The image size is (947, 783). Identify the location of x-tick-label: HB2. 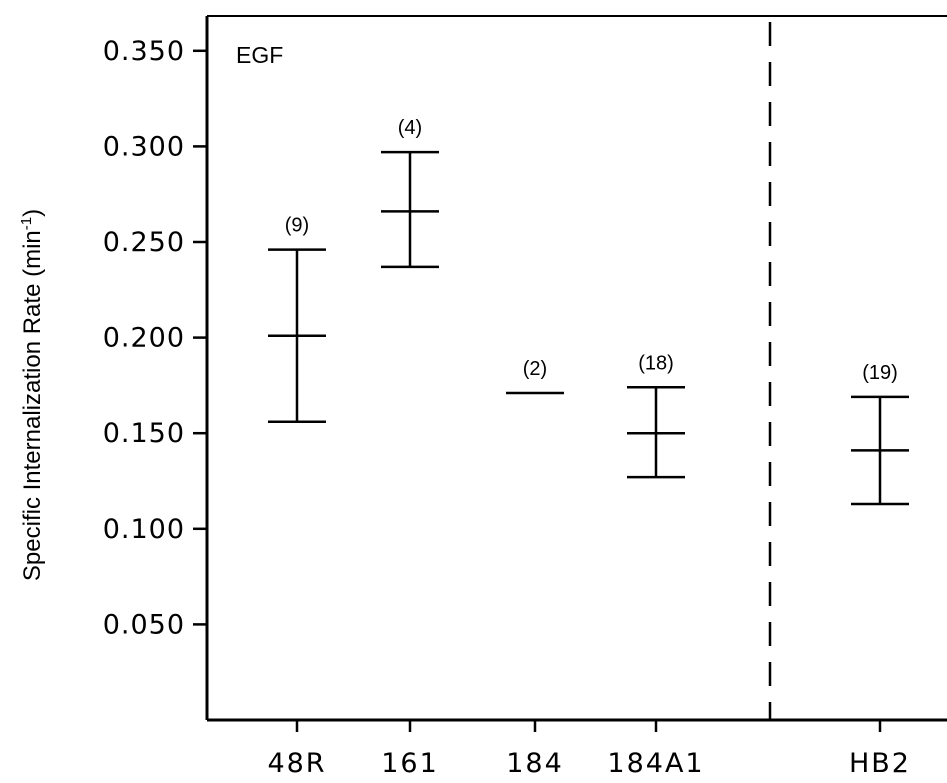
(880, 763).